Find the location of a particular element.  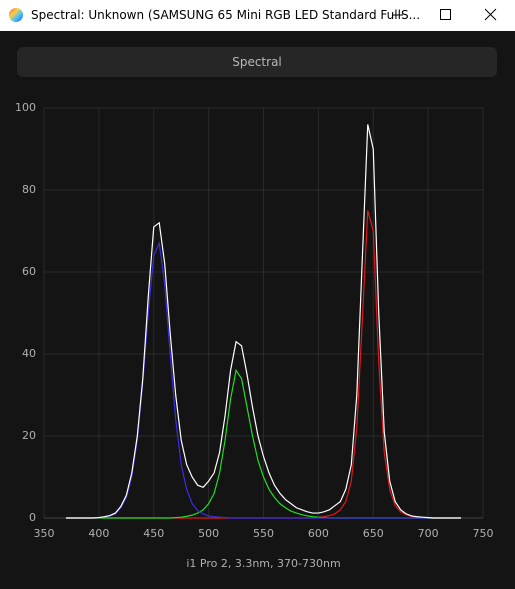

y-tick-label: 80 is located at coordinates (29, 189).